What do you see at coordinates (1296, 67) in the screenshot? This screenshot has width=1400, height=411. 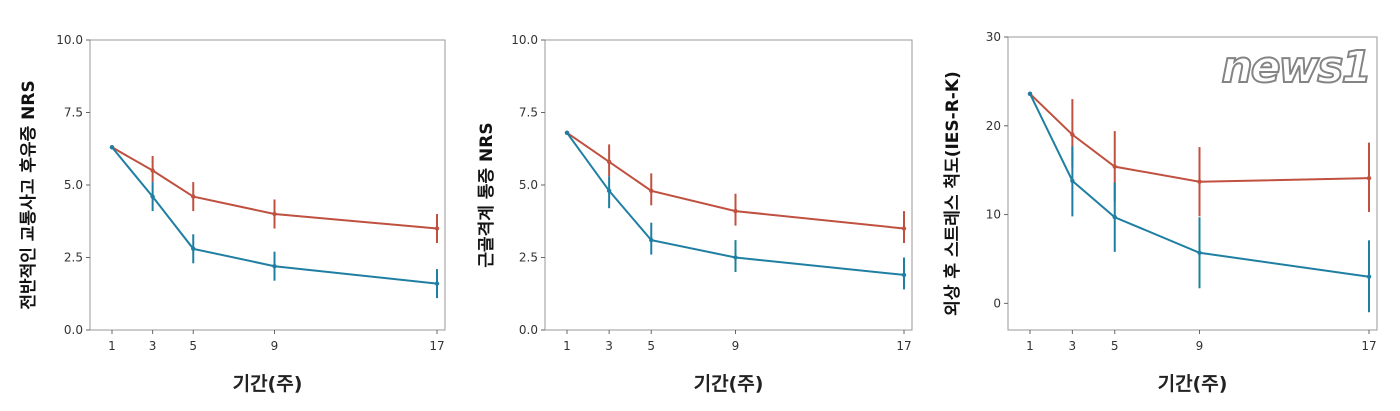 I see `news1-watermark-logo: news1` at bounding box center [1296, 67].